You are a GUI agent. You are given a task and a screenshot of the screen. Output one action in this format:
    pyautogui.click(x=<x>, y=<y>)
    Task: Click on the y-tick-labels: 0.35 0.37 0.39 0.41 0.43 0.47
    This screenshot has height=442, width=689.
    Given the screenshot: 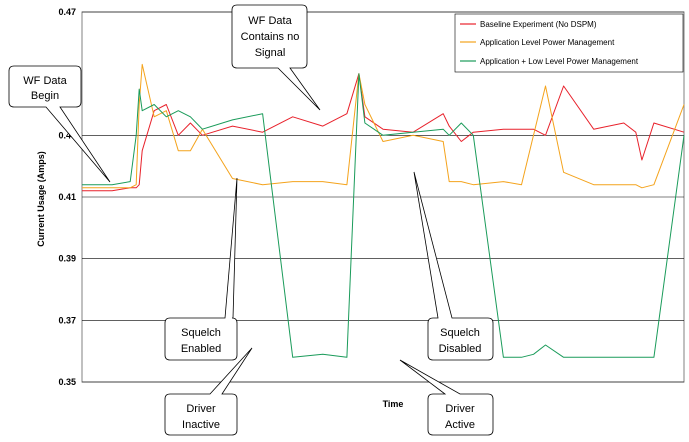 What is the action you would take?
    pyautogui.click(x=67, y=197)
    